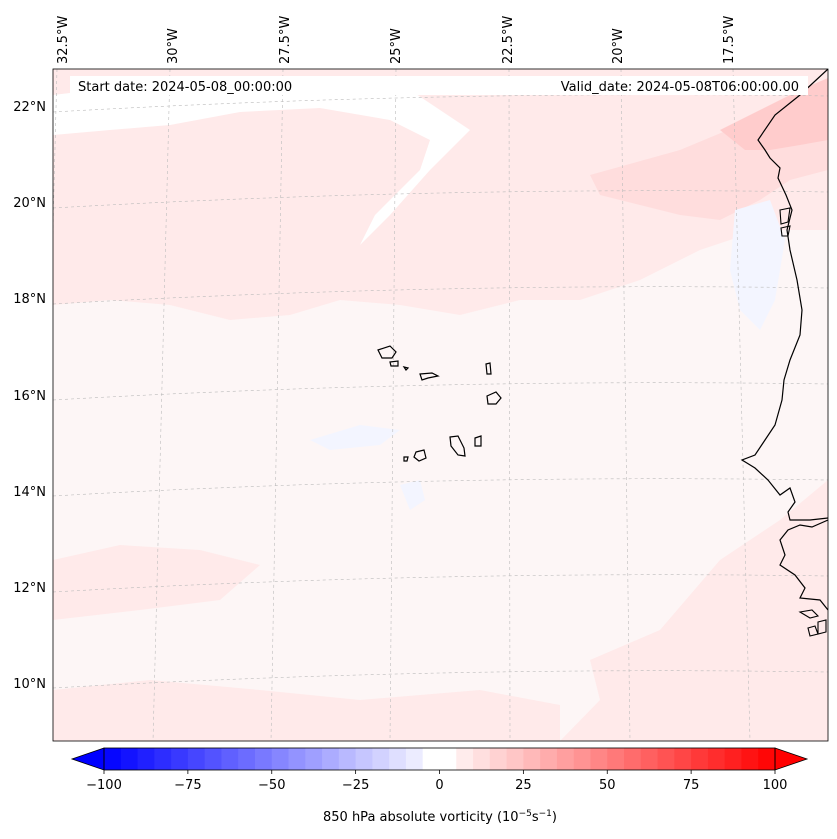 Image resolution: width=837 pixels, height=839 pixels. What do you see at coordinates (691, 785) in the screenshot?
I see `colorbar-tick-label: 75` at bounding box center [691, 785].